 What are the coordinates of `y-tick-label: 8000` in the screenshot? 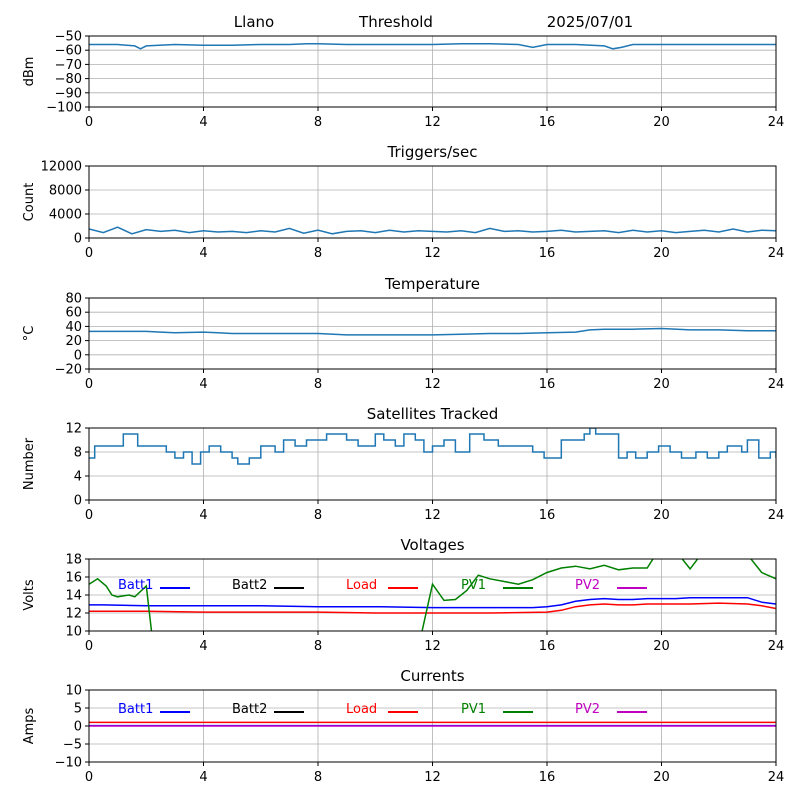 It's located at (65, 191).